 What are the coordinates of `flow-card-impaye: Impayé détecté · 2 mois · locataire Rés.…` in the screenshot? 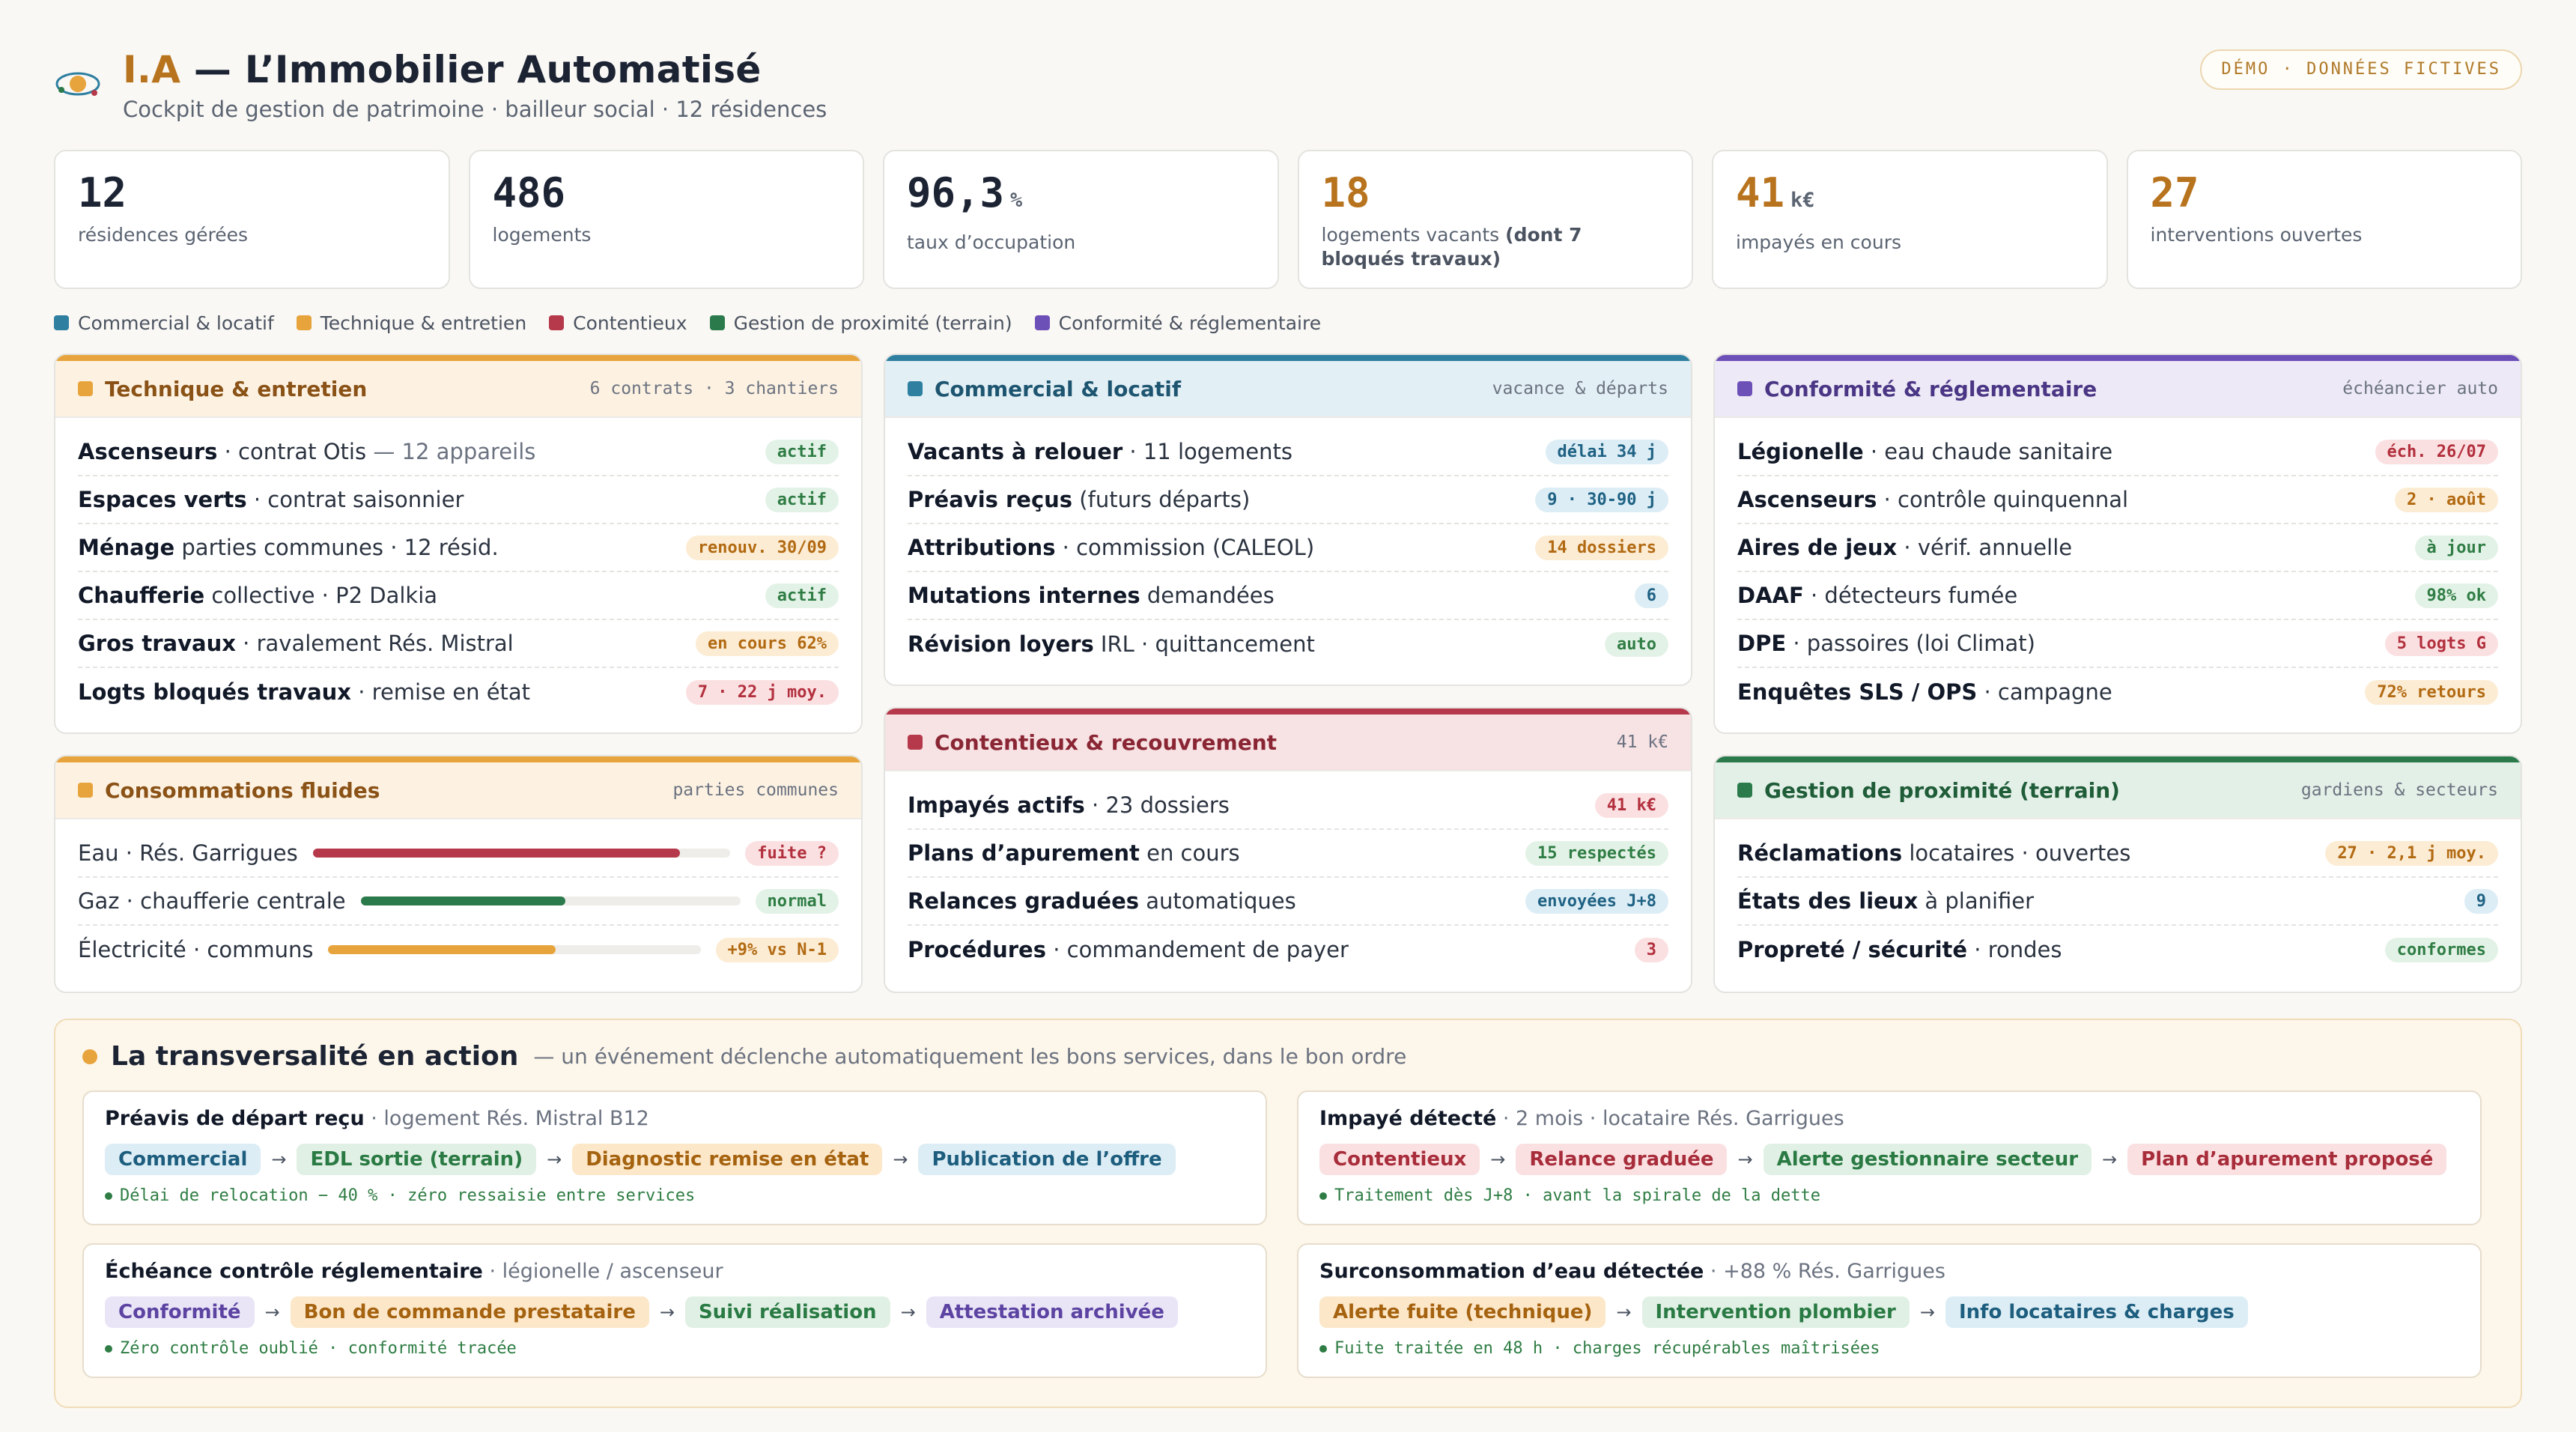 It's located at (1889, 1158).